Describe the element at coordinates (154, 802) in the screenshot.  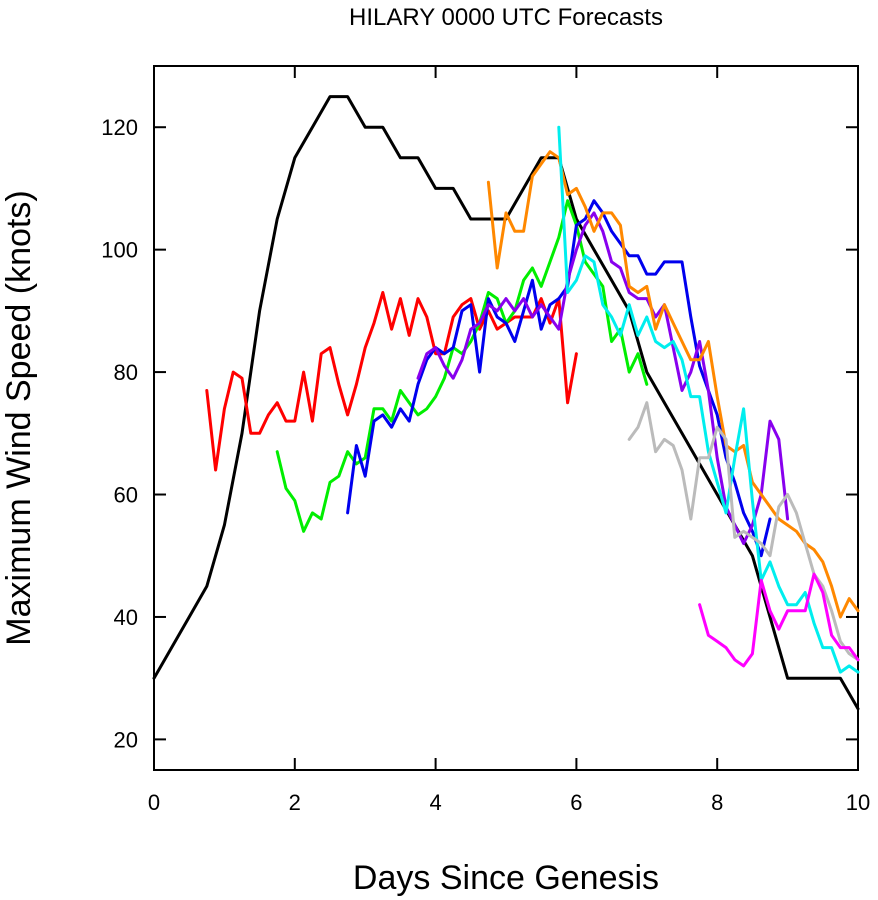
I see `x-tick-label: 0` at that location.